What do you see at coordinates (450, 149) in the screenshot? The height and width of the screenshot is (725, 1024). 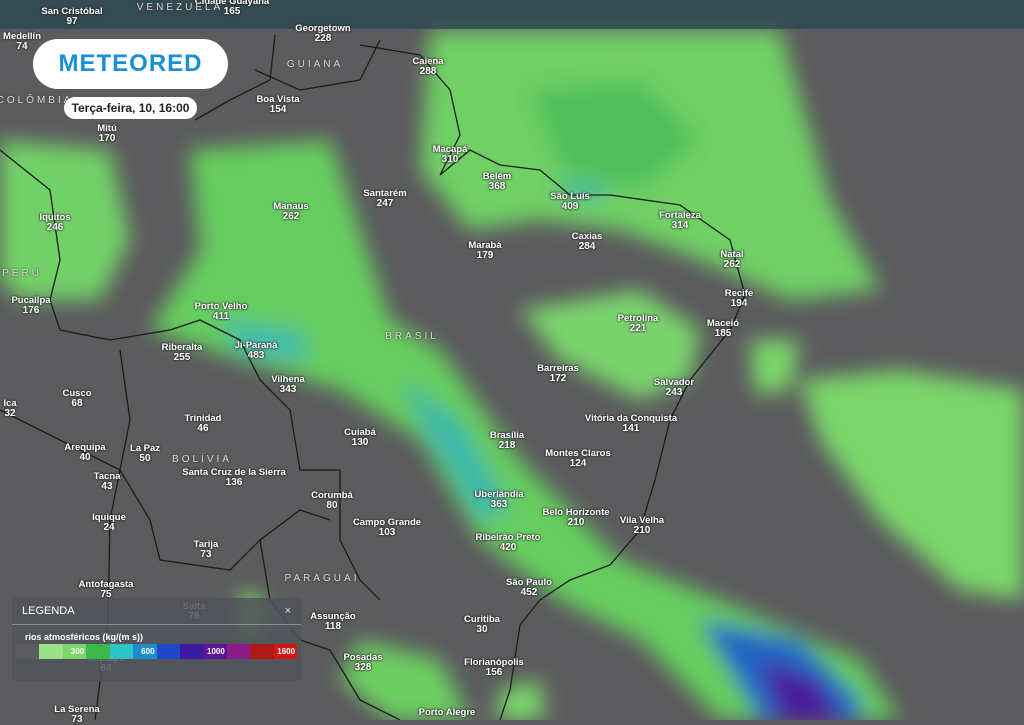 I see `city-name: Macapá` at bounding box center [450, 149].